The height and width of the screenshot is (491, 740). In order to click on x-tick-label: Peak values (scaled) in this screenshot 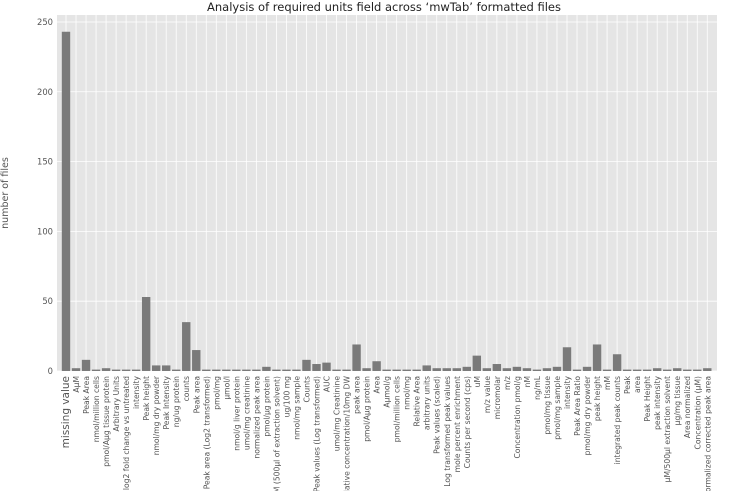, I will do `click(437, 415)`.